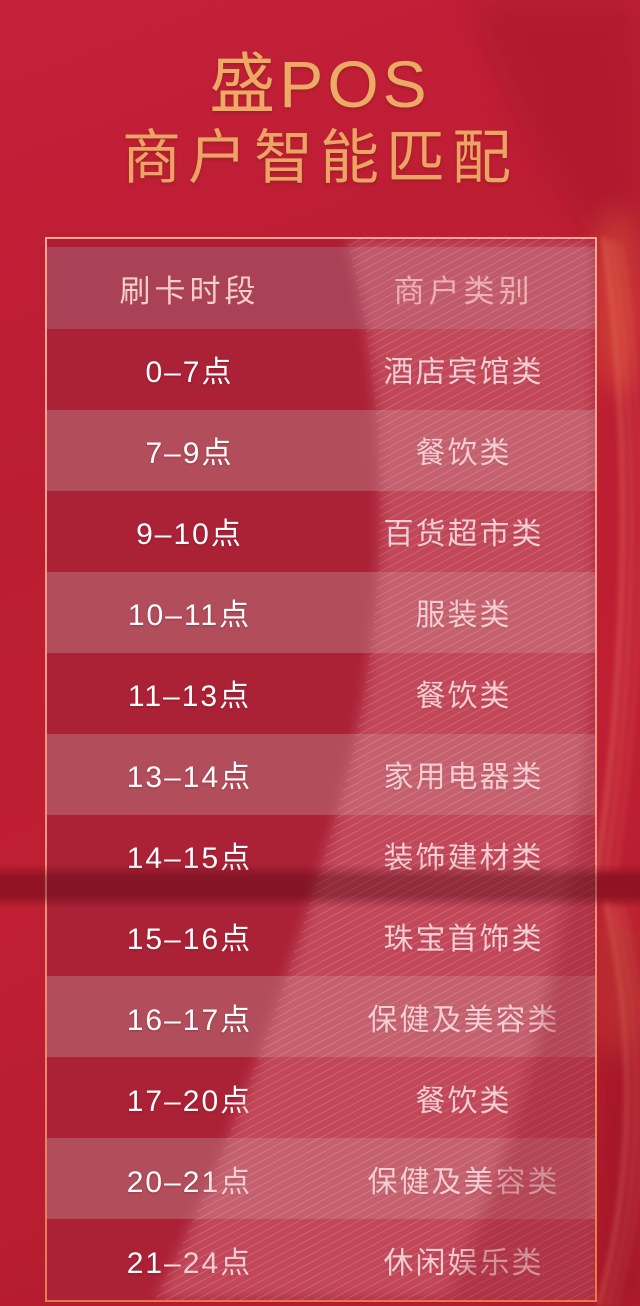 The height and width of the screenshot is (1306, 640). I want to click on table-row: 15–16点 珠宝首饰类, so click(321, 936).